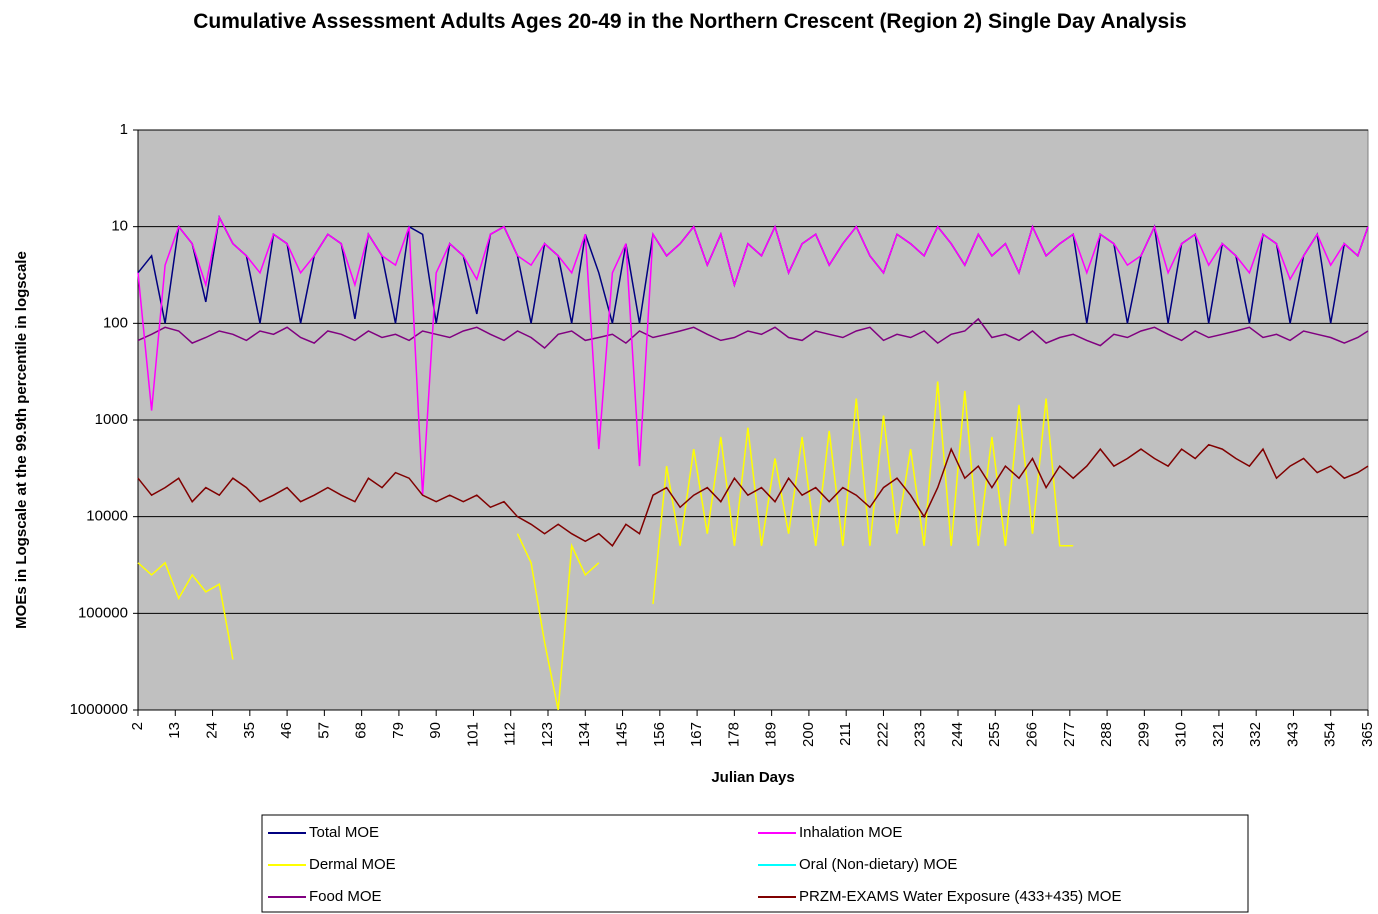 The height and width of the screenshot is (914, 1378). I want to click on x-axis-label: Julian Days, so click(752, 777).